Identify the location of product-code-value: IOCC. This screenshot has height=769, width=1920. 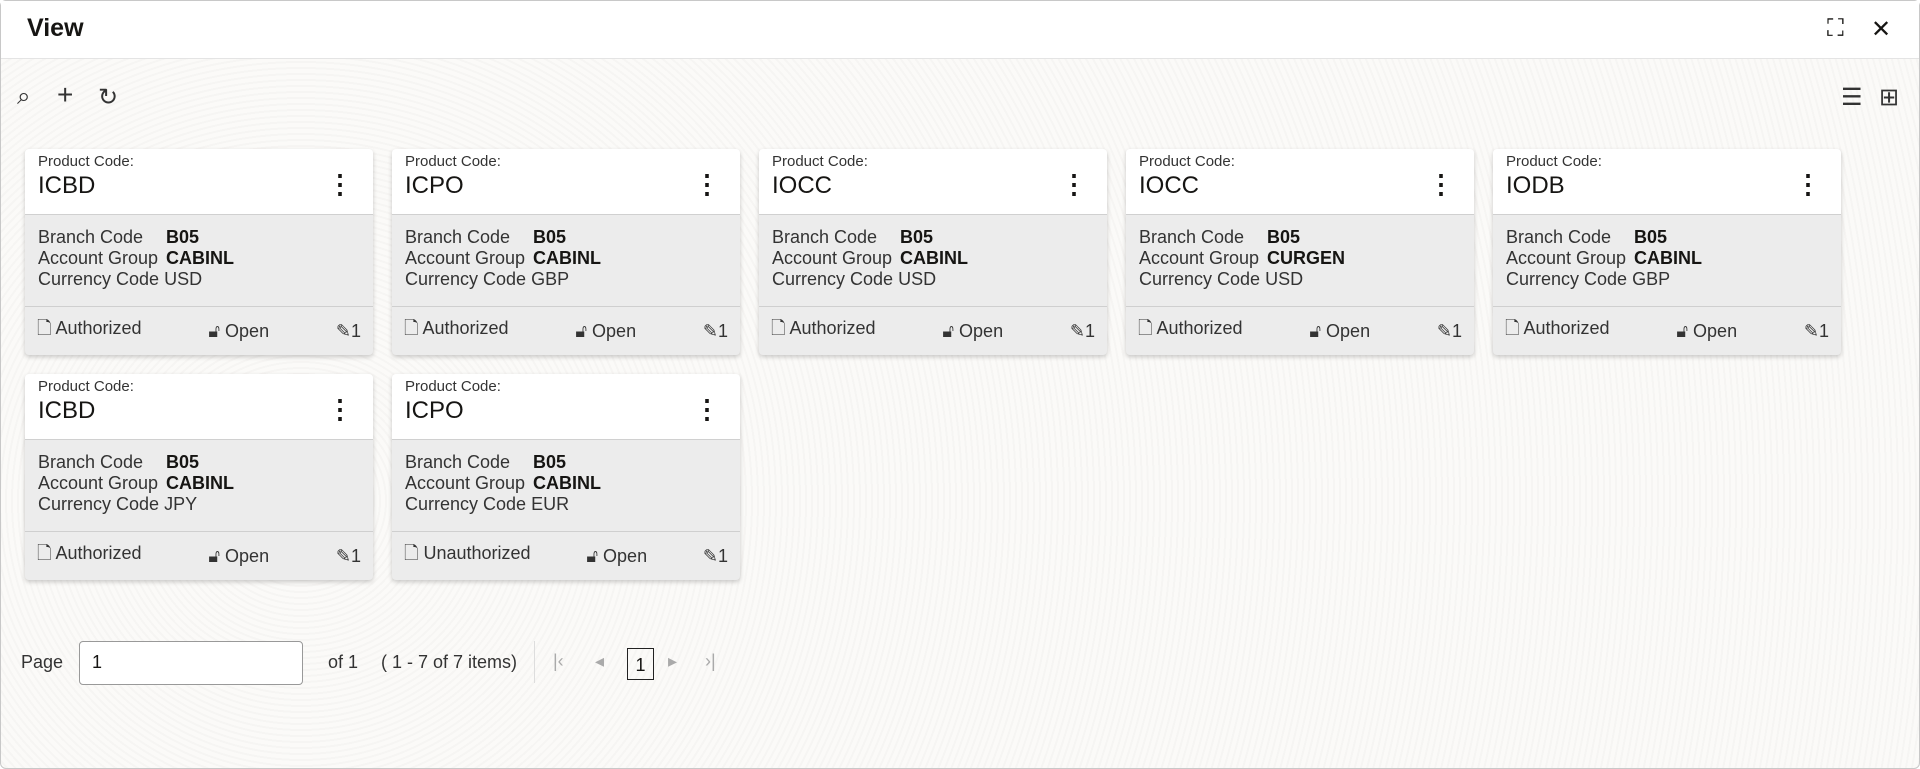
(1169, 185).